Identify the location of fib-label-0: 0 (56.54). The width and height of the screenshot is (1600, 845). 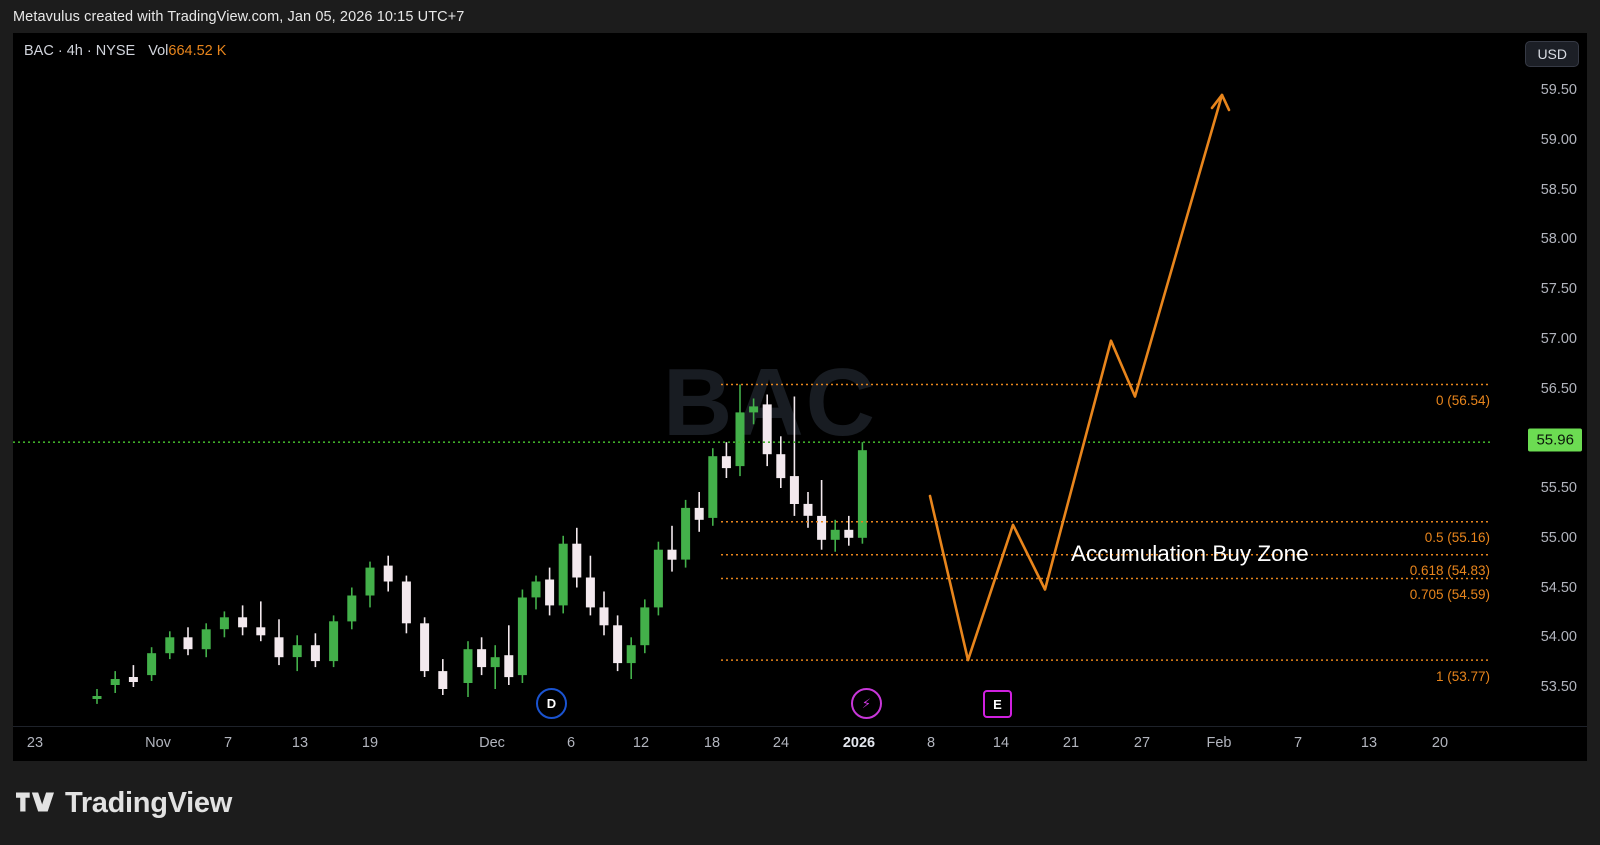
(1462, 400).